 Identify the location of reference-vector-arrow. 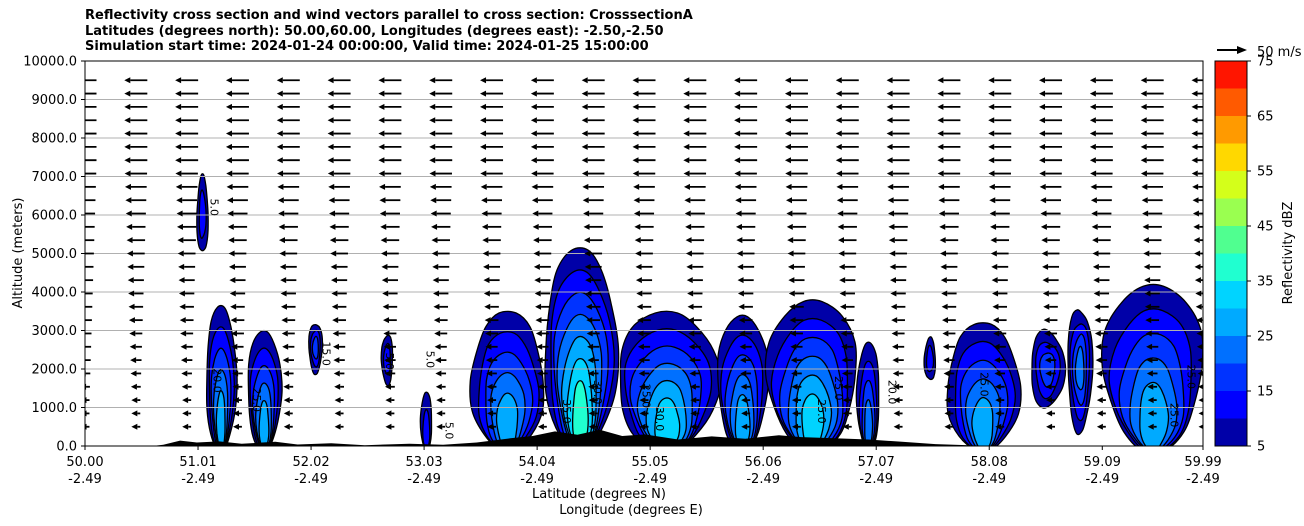
(1232, 50).